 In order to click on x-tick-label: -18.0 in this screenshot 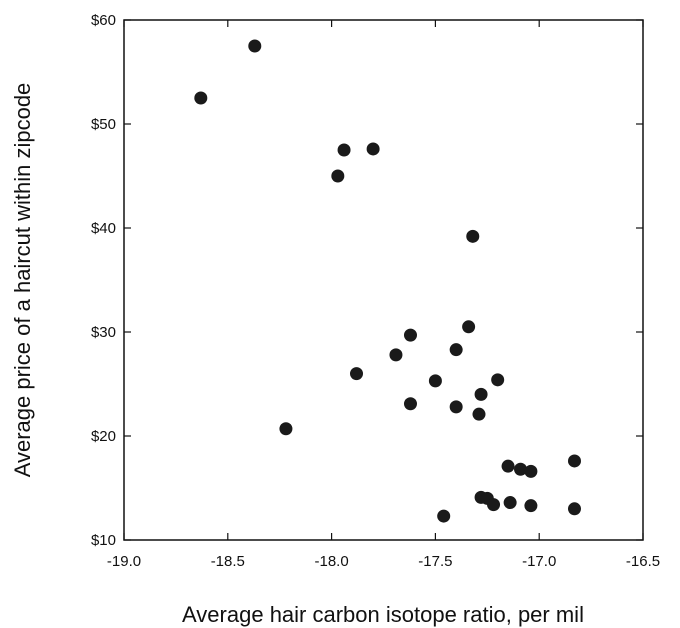, I will do `click(331, 561)`.